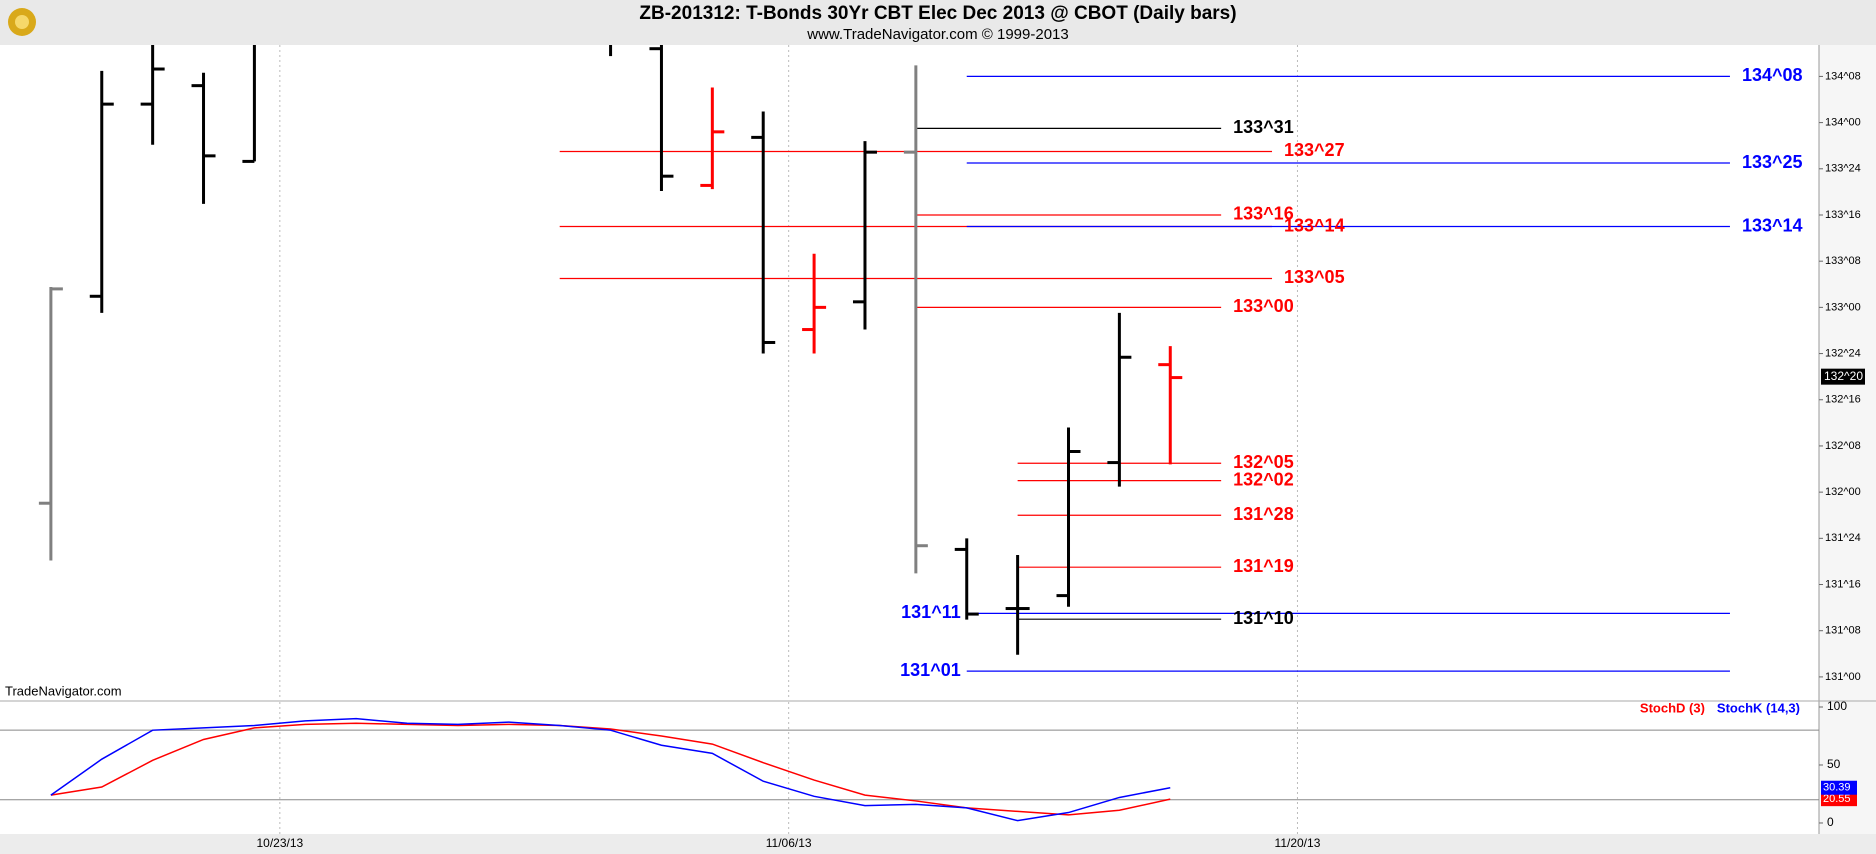 The image size is (1876, 854). I want to click on last-price-label: 132^20, so click(1843, 376).